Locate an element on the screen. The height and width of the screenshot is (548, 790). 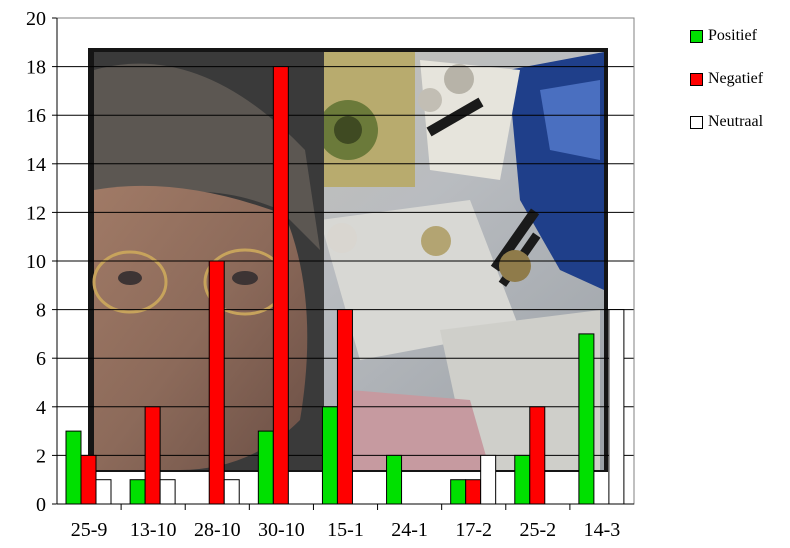
legend-item-positief: Positief is located at coordinates (726, 36).